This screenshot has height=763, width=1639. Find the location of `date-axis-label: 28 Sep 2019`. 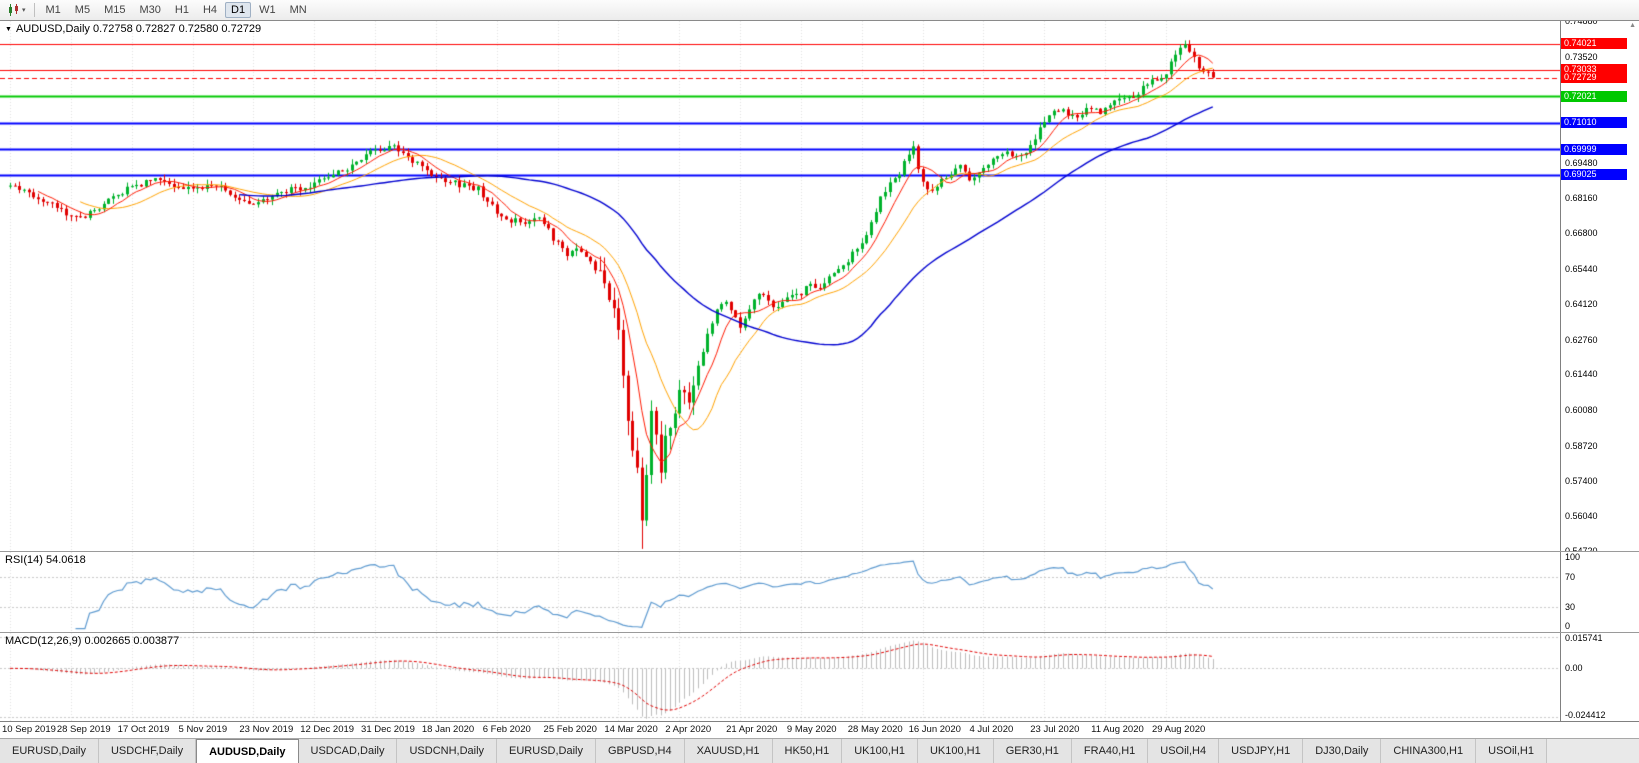

date-axis-label: 28 Sep 2019 is located at coordinates (83, 729).